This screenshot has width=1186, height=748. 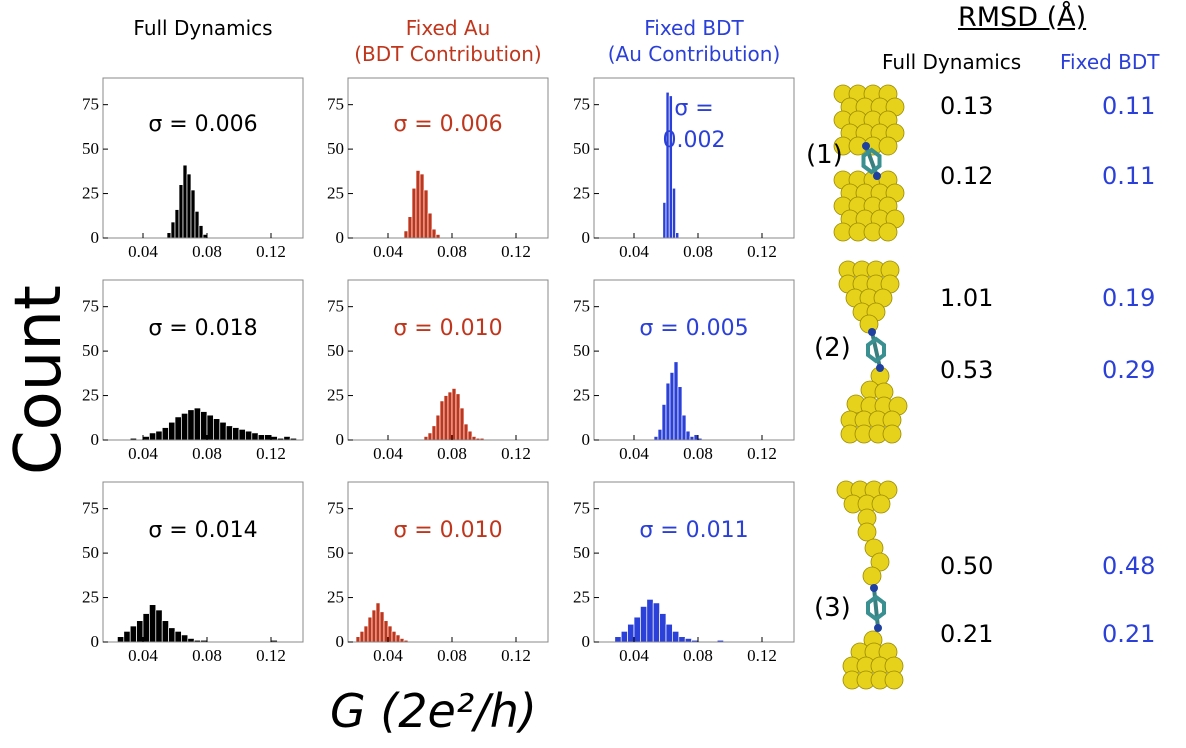 I want to click on rmsd-value: 0.13, so click(x=967, y=106).